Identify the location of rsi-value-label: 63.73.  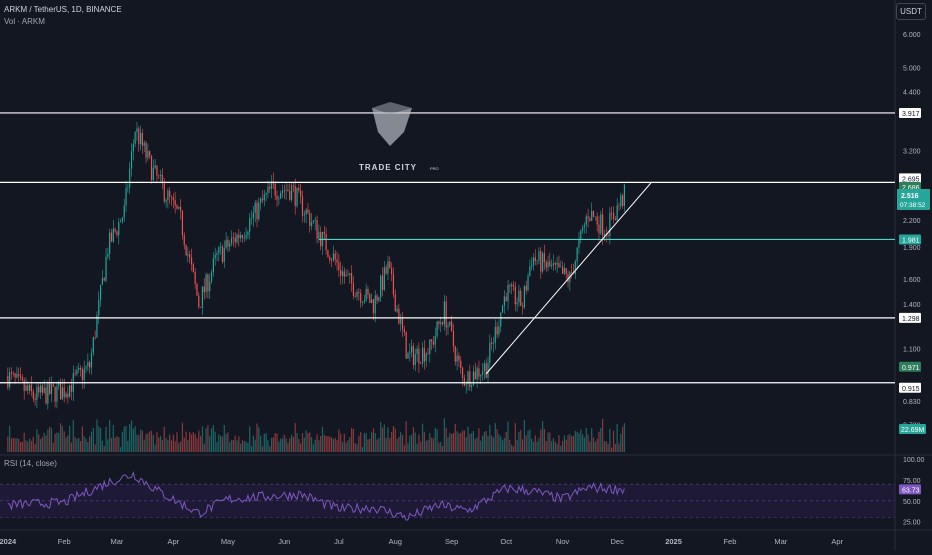
(911, 490).